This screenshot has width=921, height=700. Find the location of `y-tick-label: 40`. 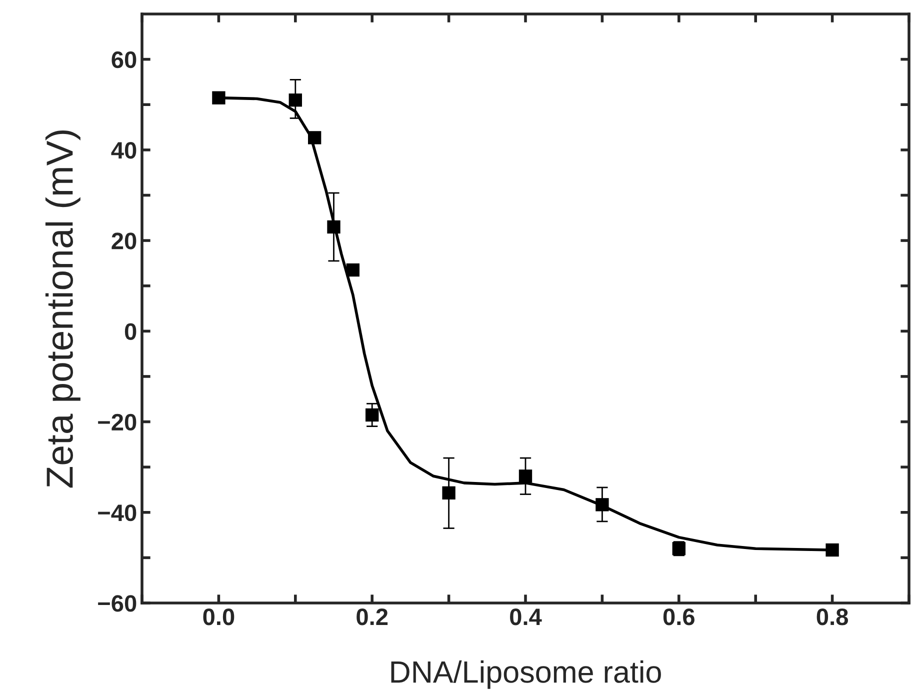

y-tick-label: 40 is located at coordinates (123, 150).